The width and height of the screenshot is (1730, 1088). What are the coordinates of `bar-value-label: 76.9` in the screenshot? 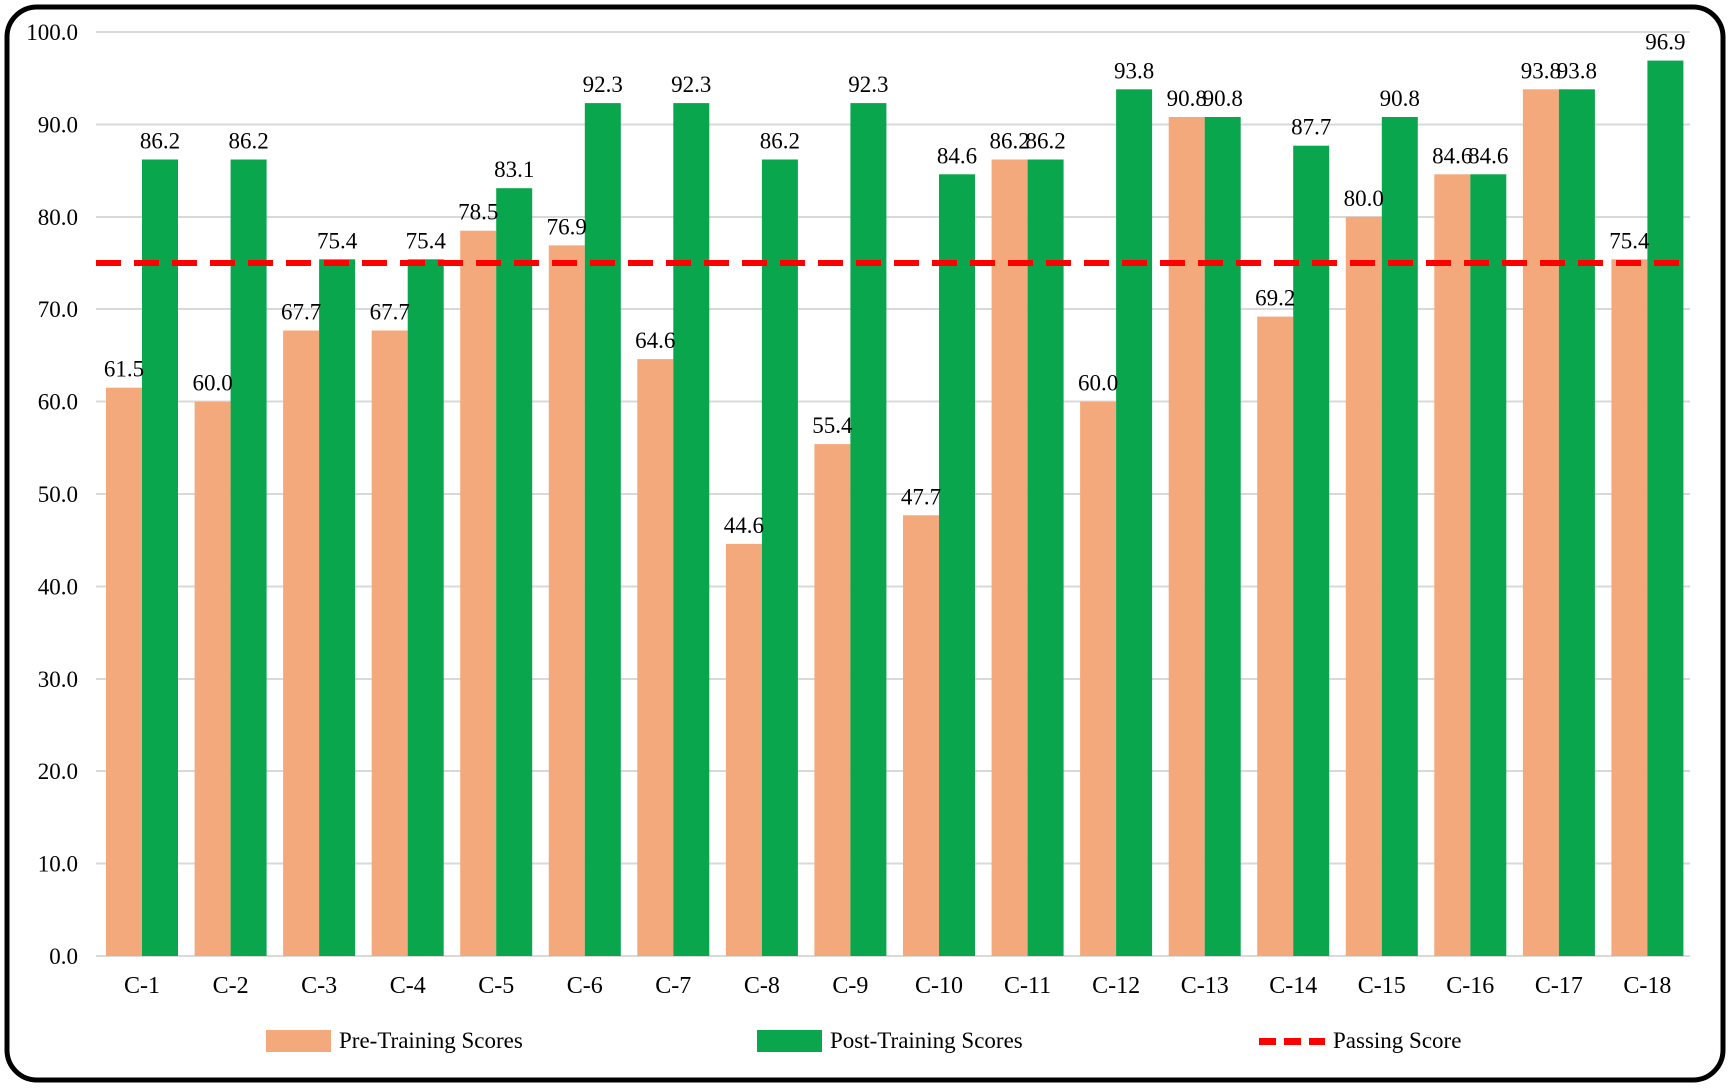 It's located at (567, 226).